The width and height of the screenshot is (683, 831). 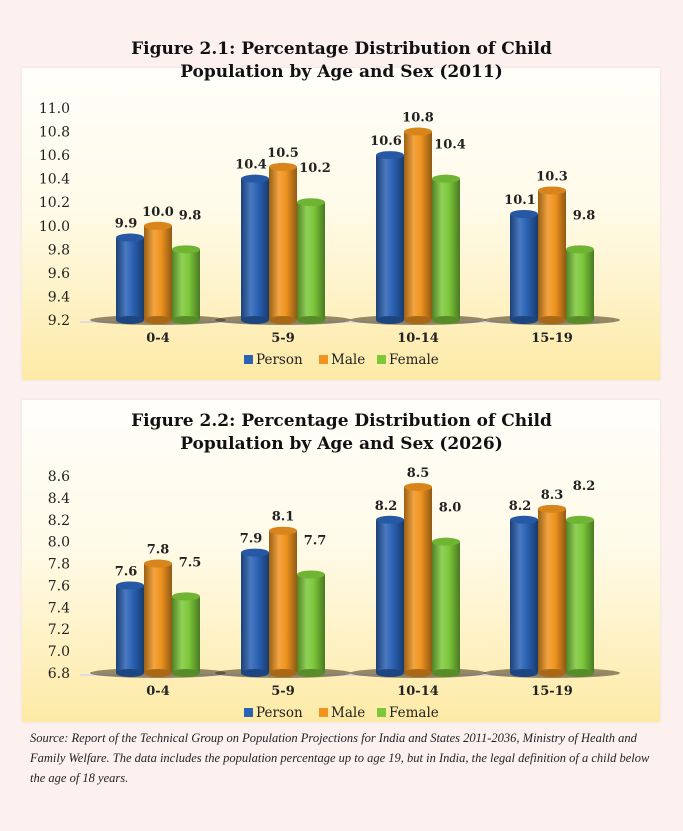 I want to click on y-tick-label: 8.6, so click(x=59, y=477).